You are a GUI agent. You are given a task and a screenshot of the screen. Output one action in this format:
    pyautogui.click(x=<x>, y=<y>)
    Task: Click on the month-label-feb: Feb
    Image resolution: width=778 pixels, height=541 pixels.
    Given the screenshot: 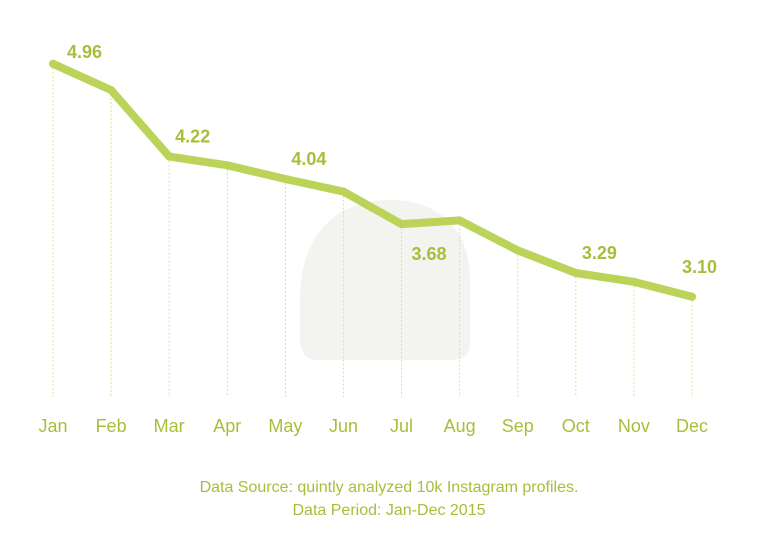 What is the action you would take?
    pyautogui.click(x=111, y=426)
    